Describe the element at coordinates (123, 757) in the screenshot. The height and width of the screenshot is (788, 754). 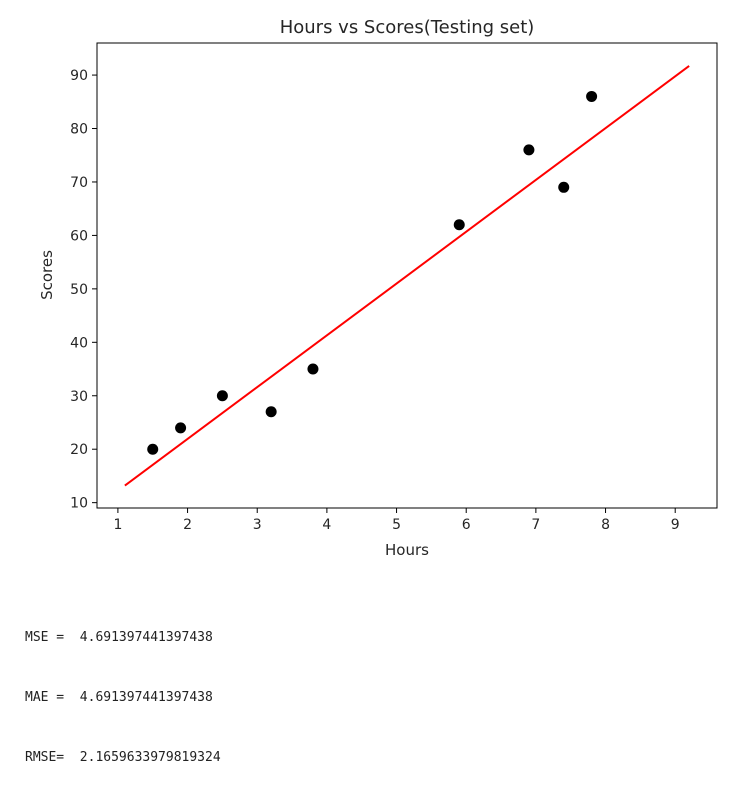
I see `rmse-line: RMSE= 2.1659633979819324` at that location.